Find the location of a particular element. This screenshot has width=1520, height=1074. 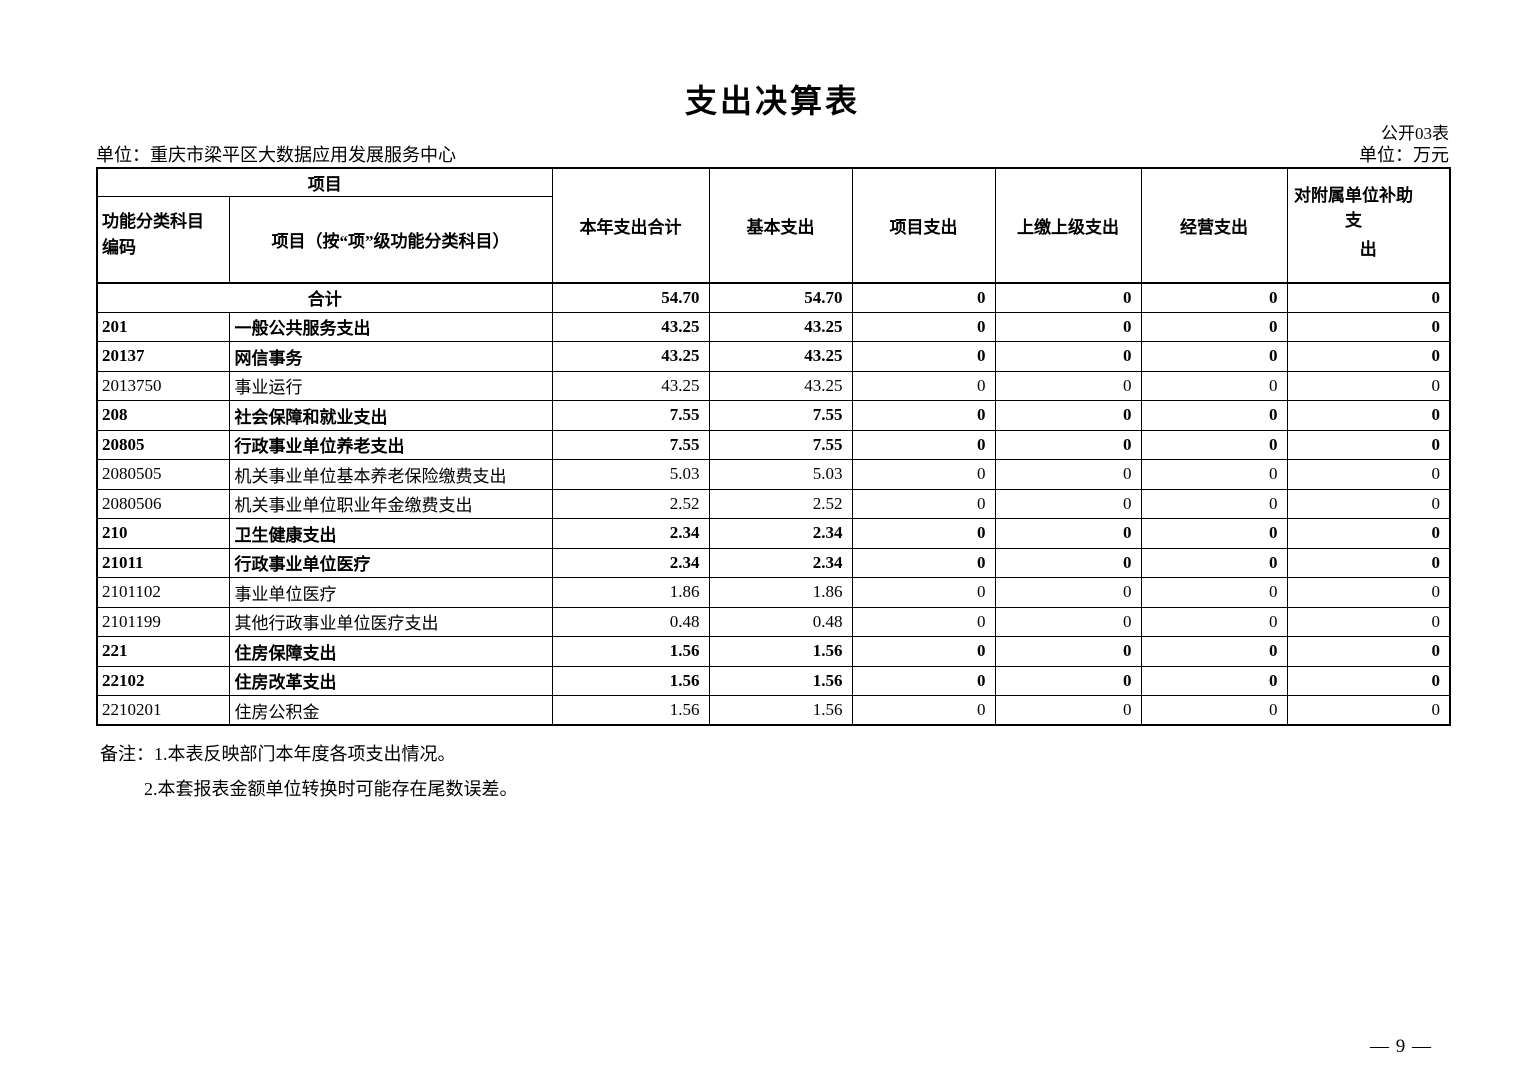

table-row: 2013750 事业运行 43.25 43.25 0 0 0 0 is located at coordinates (773, 385).